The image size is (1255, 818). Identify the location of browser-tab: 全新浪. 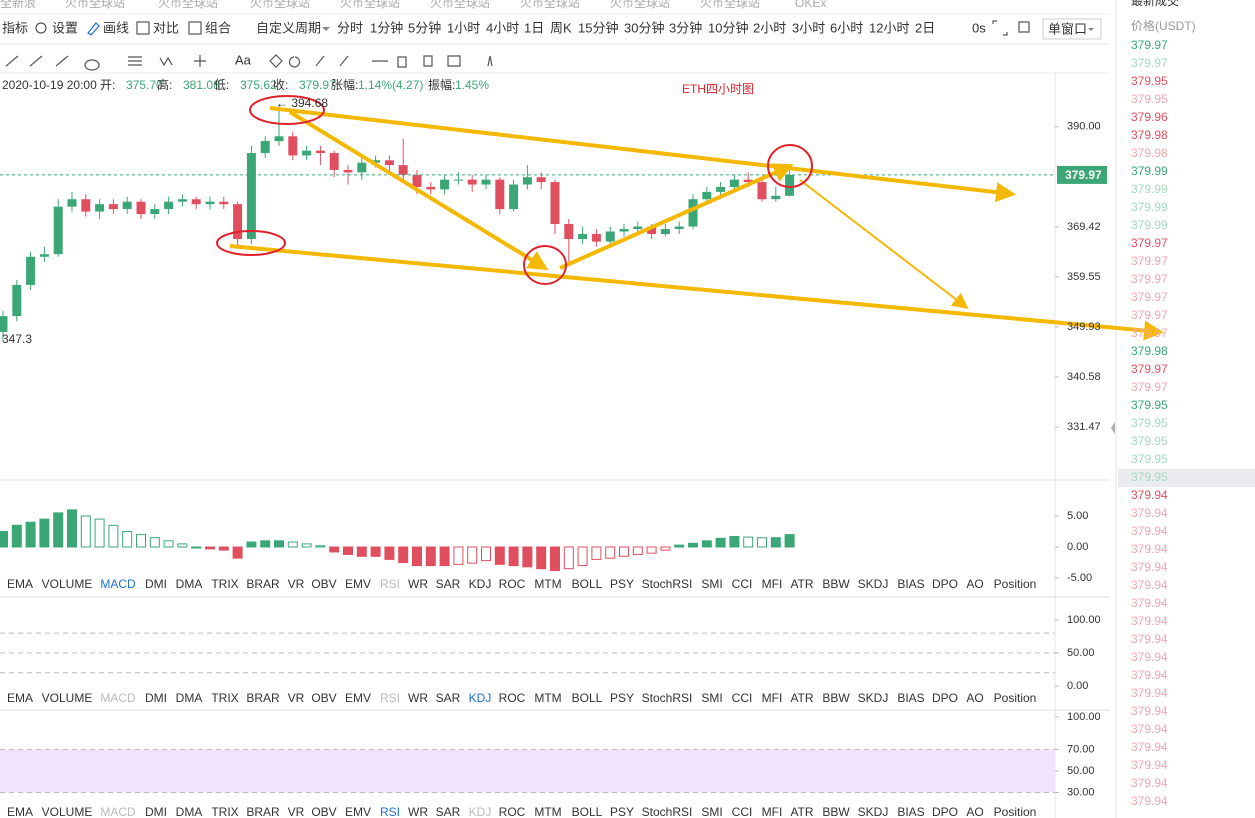
(18, 5).